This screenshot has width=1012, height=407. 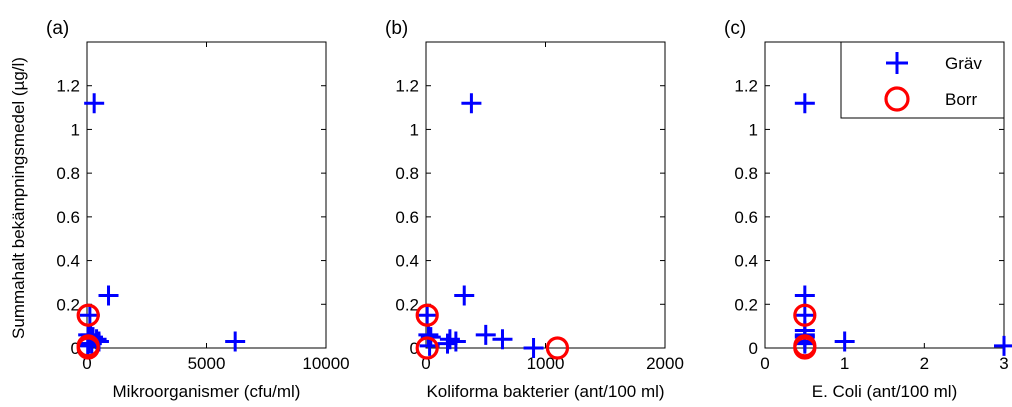 I want to click on x-tick-label: 3, so click(x=1003, y=363).